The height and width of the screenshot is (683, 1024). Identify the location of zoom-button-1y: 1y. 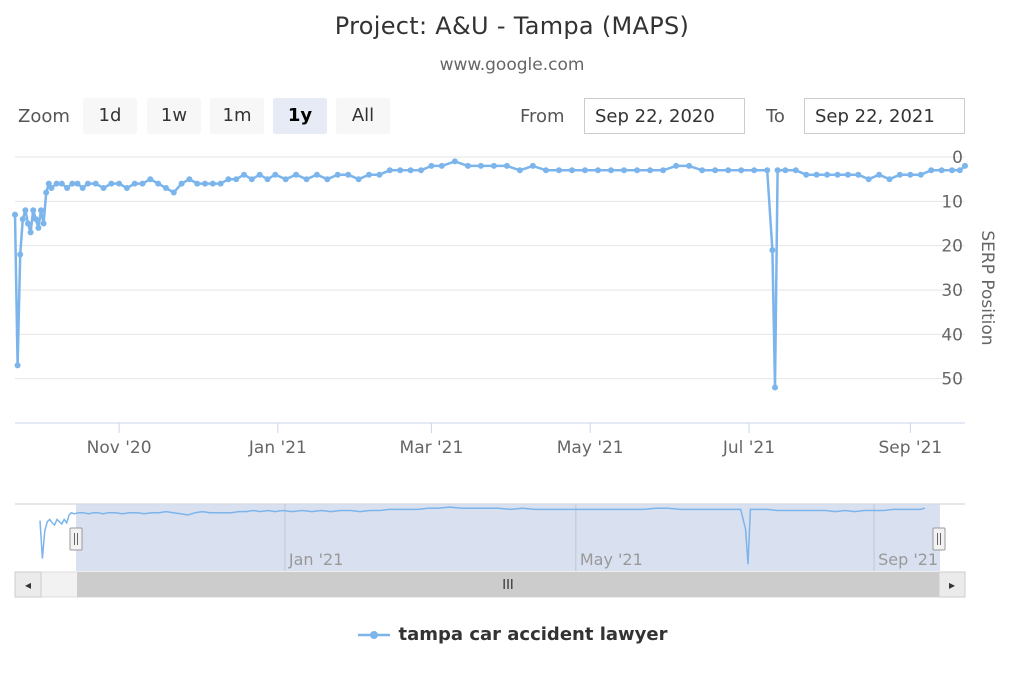
(300, 116).